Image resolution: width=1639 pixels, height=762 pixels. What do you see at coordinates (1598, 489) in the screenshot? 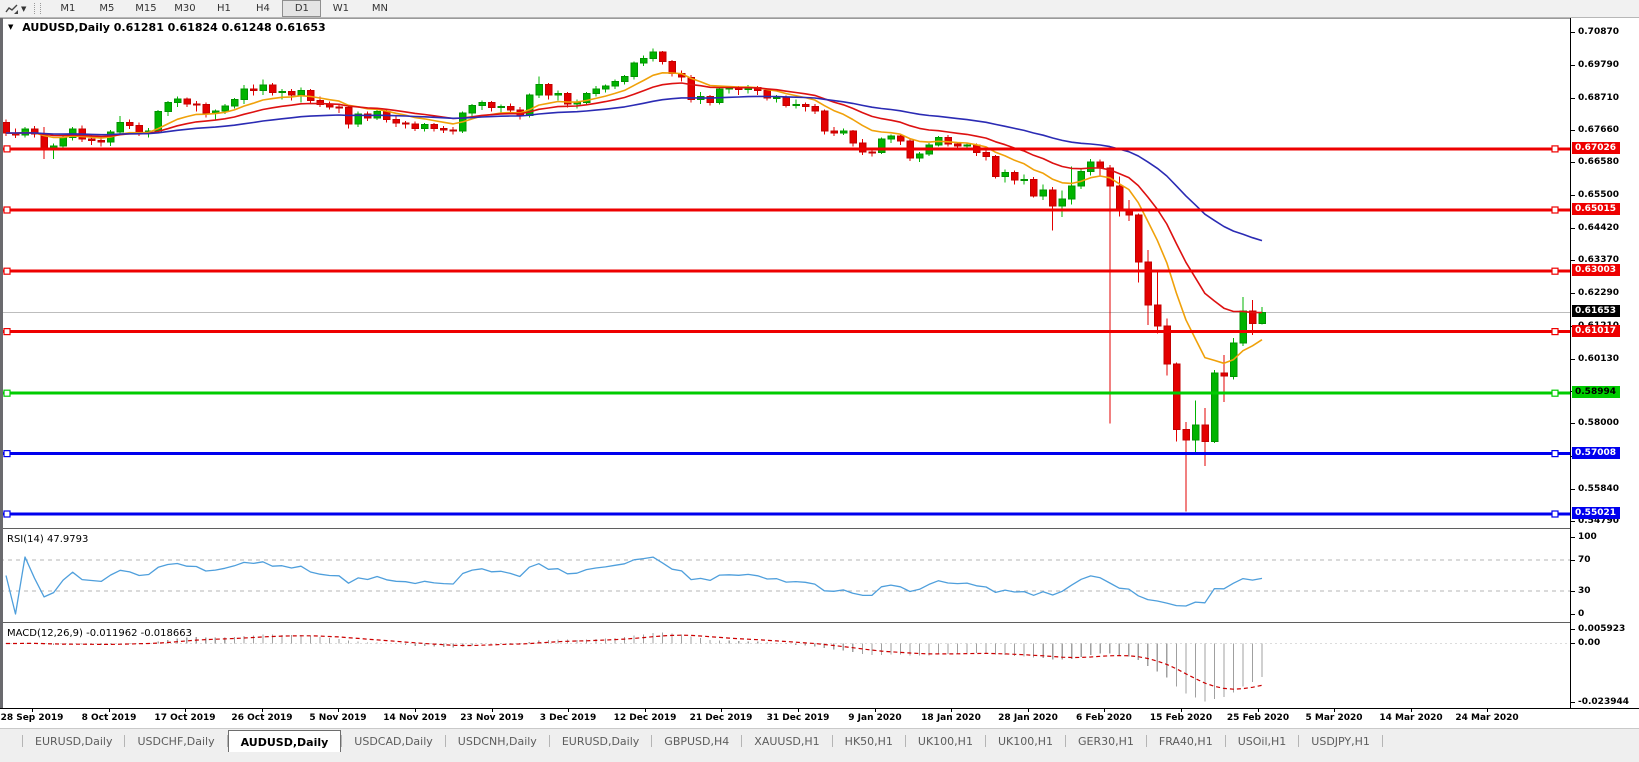
I see `price-tick-label: 0.55840` at bounding box center [1598, 489].